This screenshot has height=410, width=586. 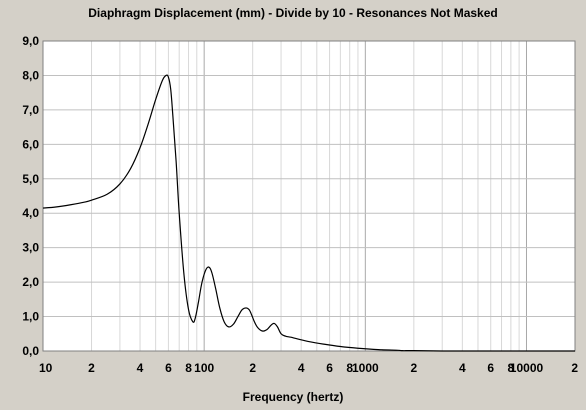 What do you see at coordinates (30, 351) in the screenshot?
I see `y-tick-label: 0,0` at bounding box center [30, 351].